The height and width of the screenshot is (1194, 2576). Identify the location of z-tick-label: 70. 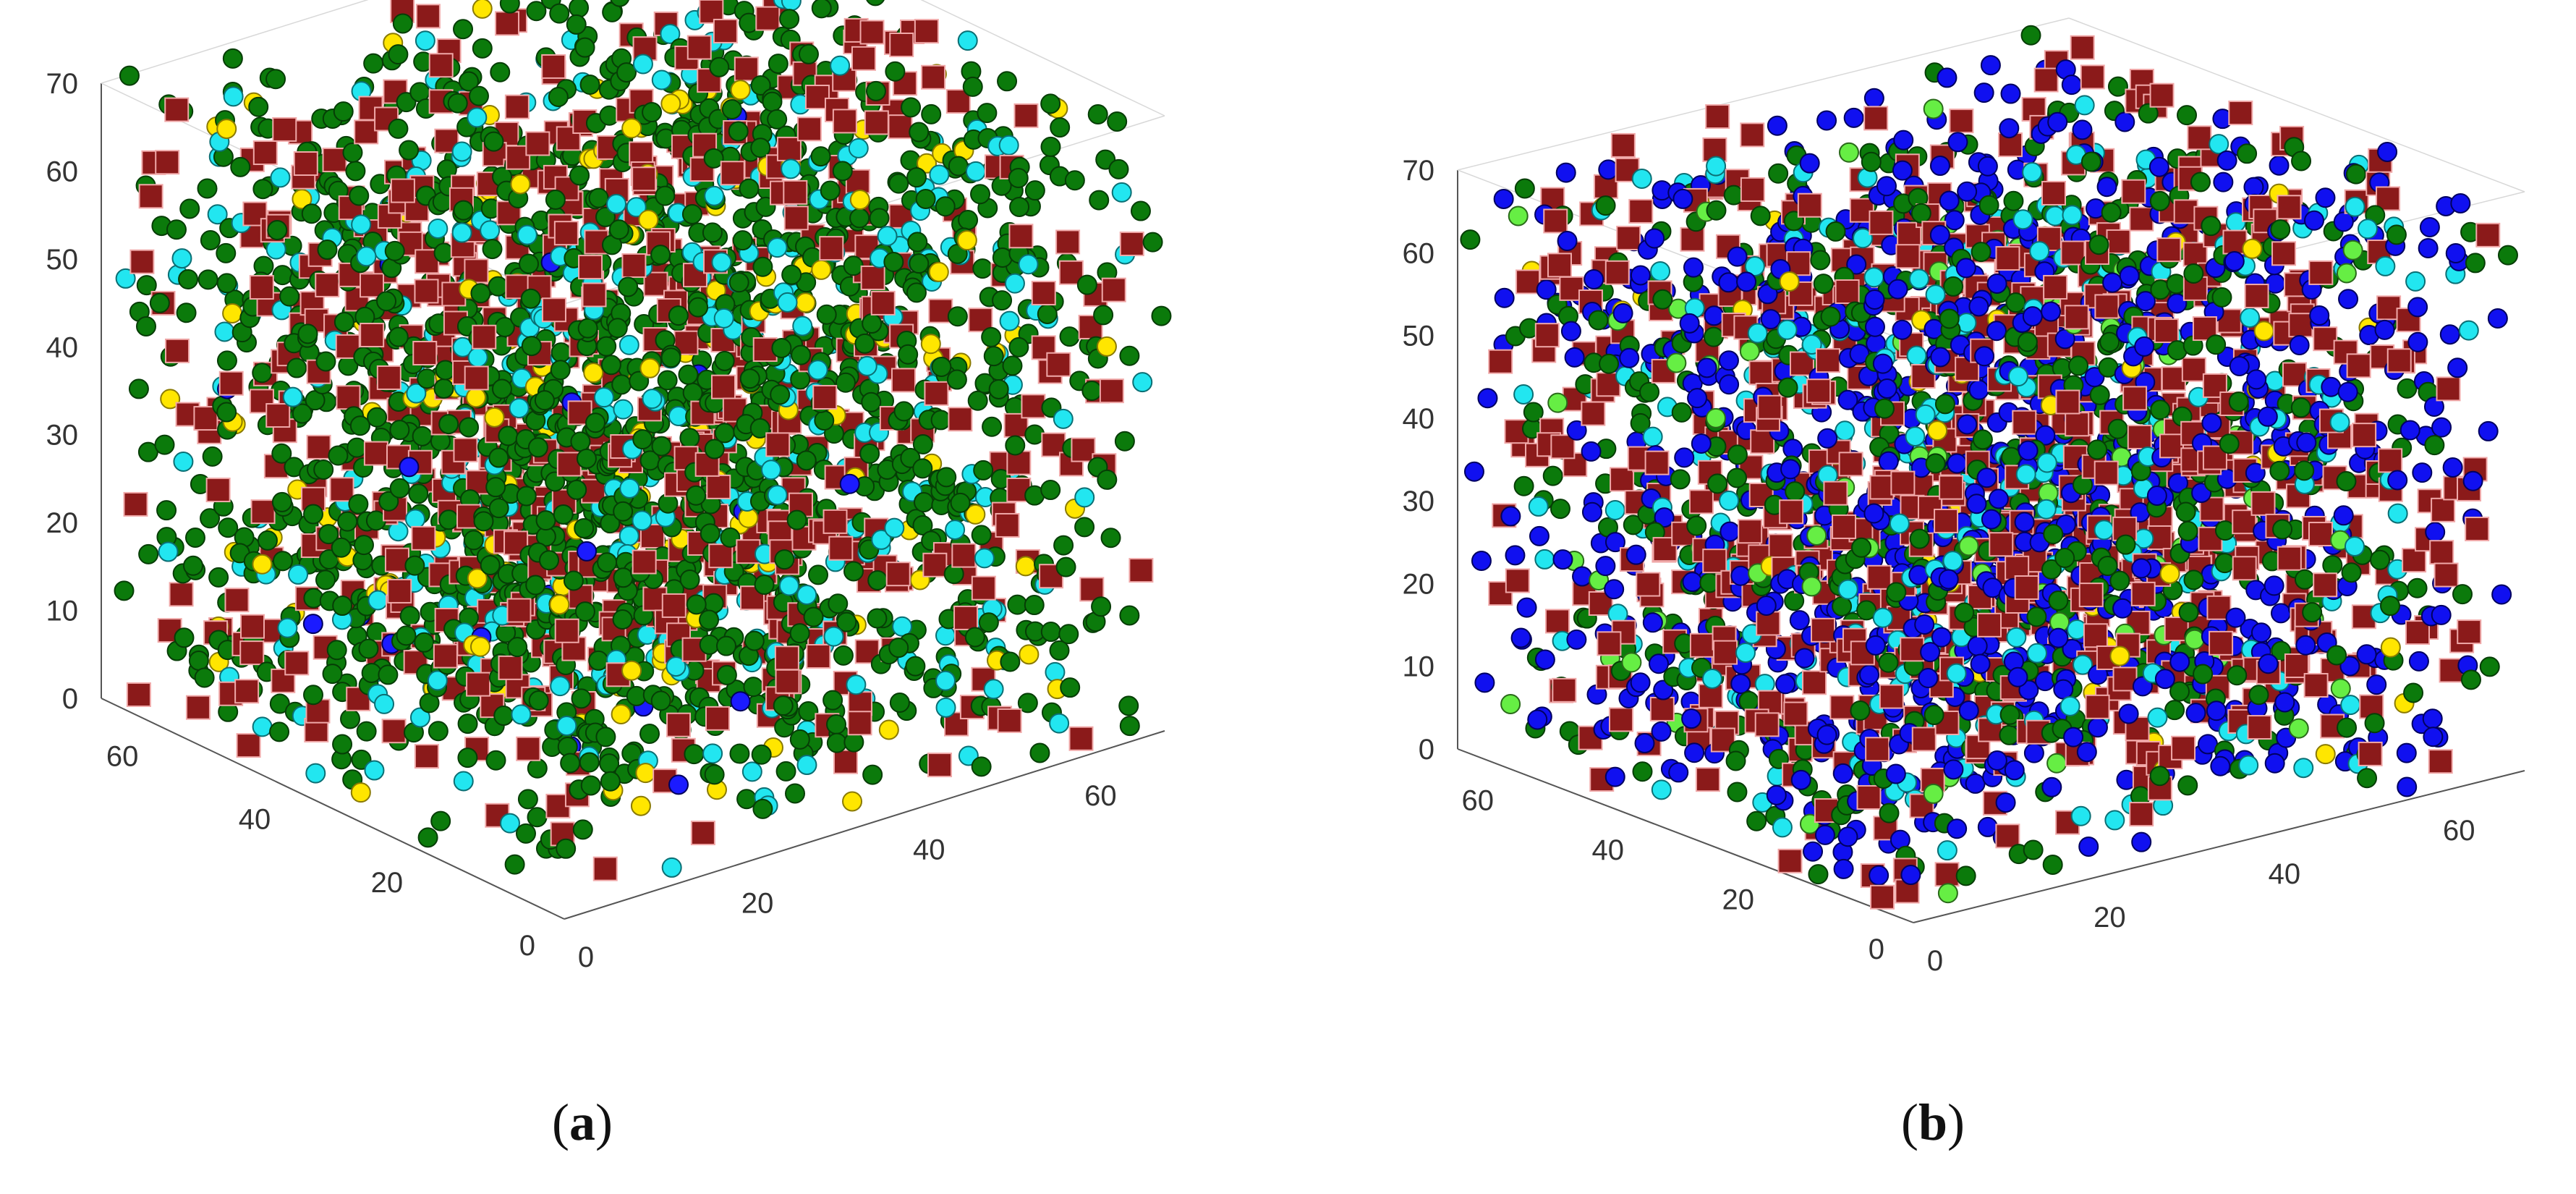
(62, 84).